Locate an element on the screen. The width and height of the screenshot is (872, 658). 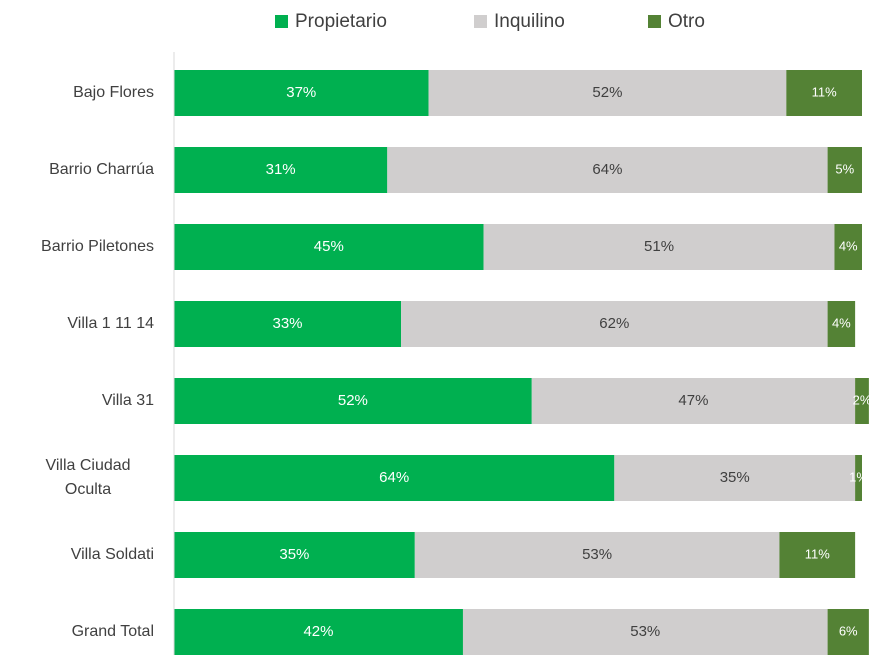
data-label: 6% is located at coordinates (848, 630).